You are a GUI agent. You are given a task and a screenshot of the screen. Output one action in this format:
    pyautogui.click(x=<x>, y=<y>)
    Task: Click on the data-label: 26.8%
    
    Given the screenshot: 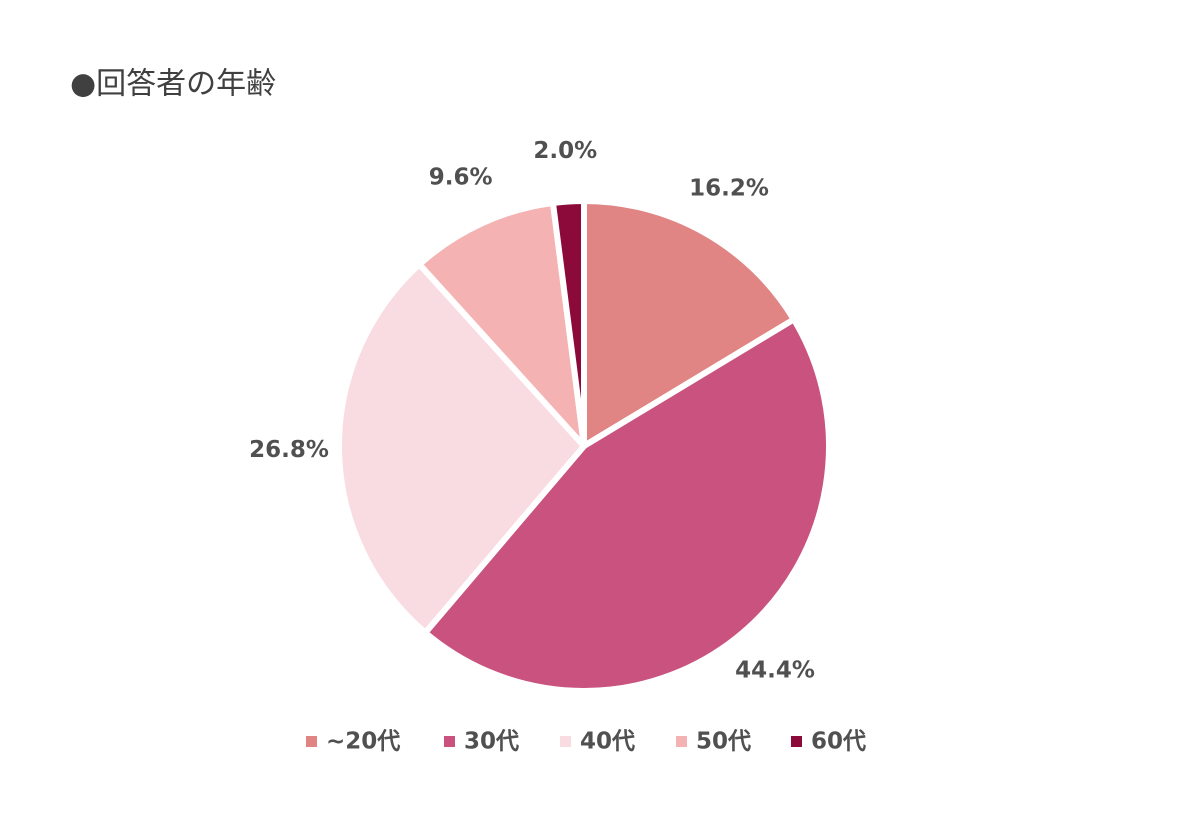 What is the action you would take?
    pyautogui.click(x=289, y=450)
    